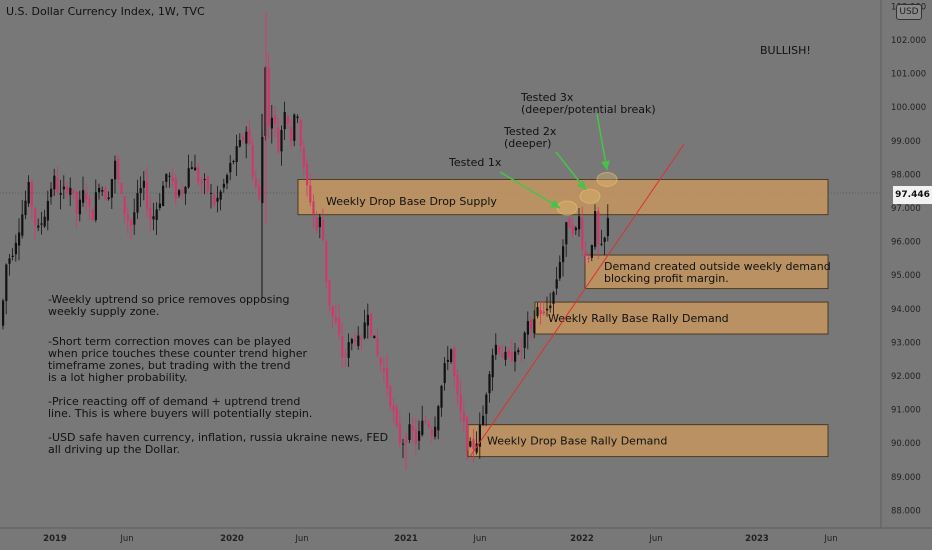 The width and height of the screenshot is (932, 550). What do you see at coordinates (912, 195) in the screenshot?
I see `last-price-label: 97.446` at bounding box center [912, 195].